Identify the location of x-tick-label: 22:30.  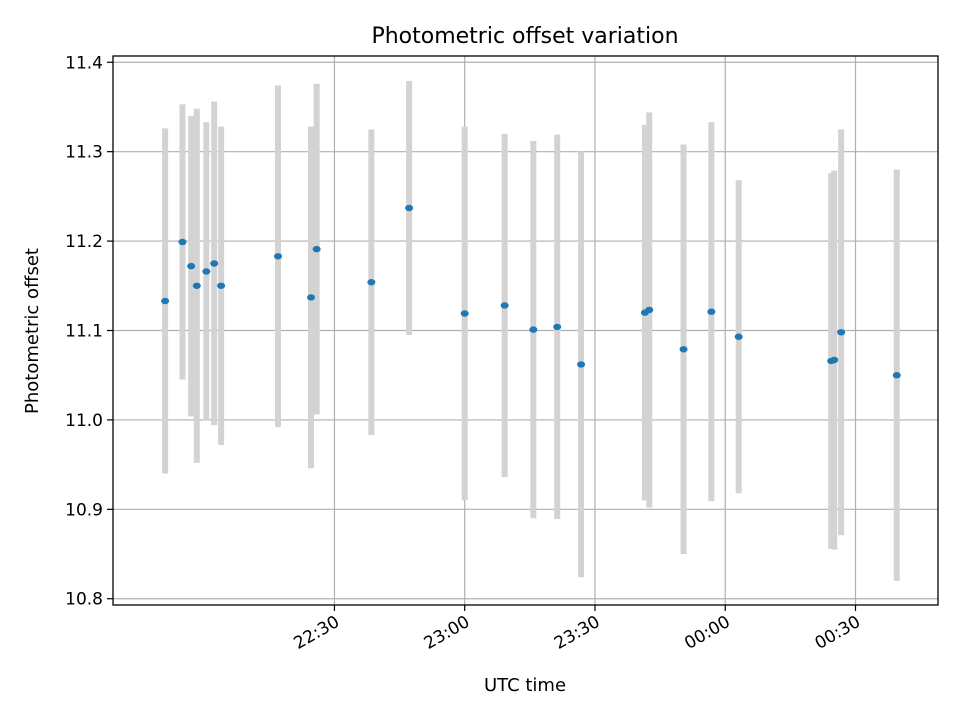
(317, 633).